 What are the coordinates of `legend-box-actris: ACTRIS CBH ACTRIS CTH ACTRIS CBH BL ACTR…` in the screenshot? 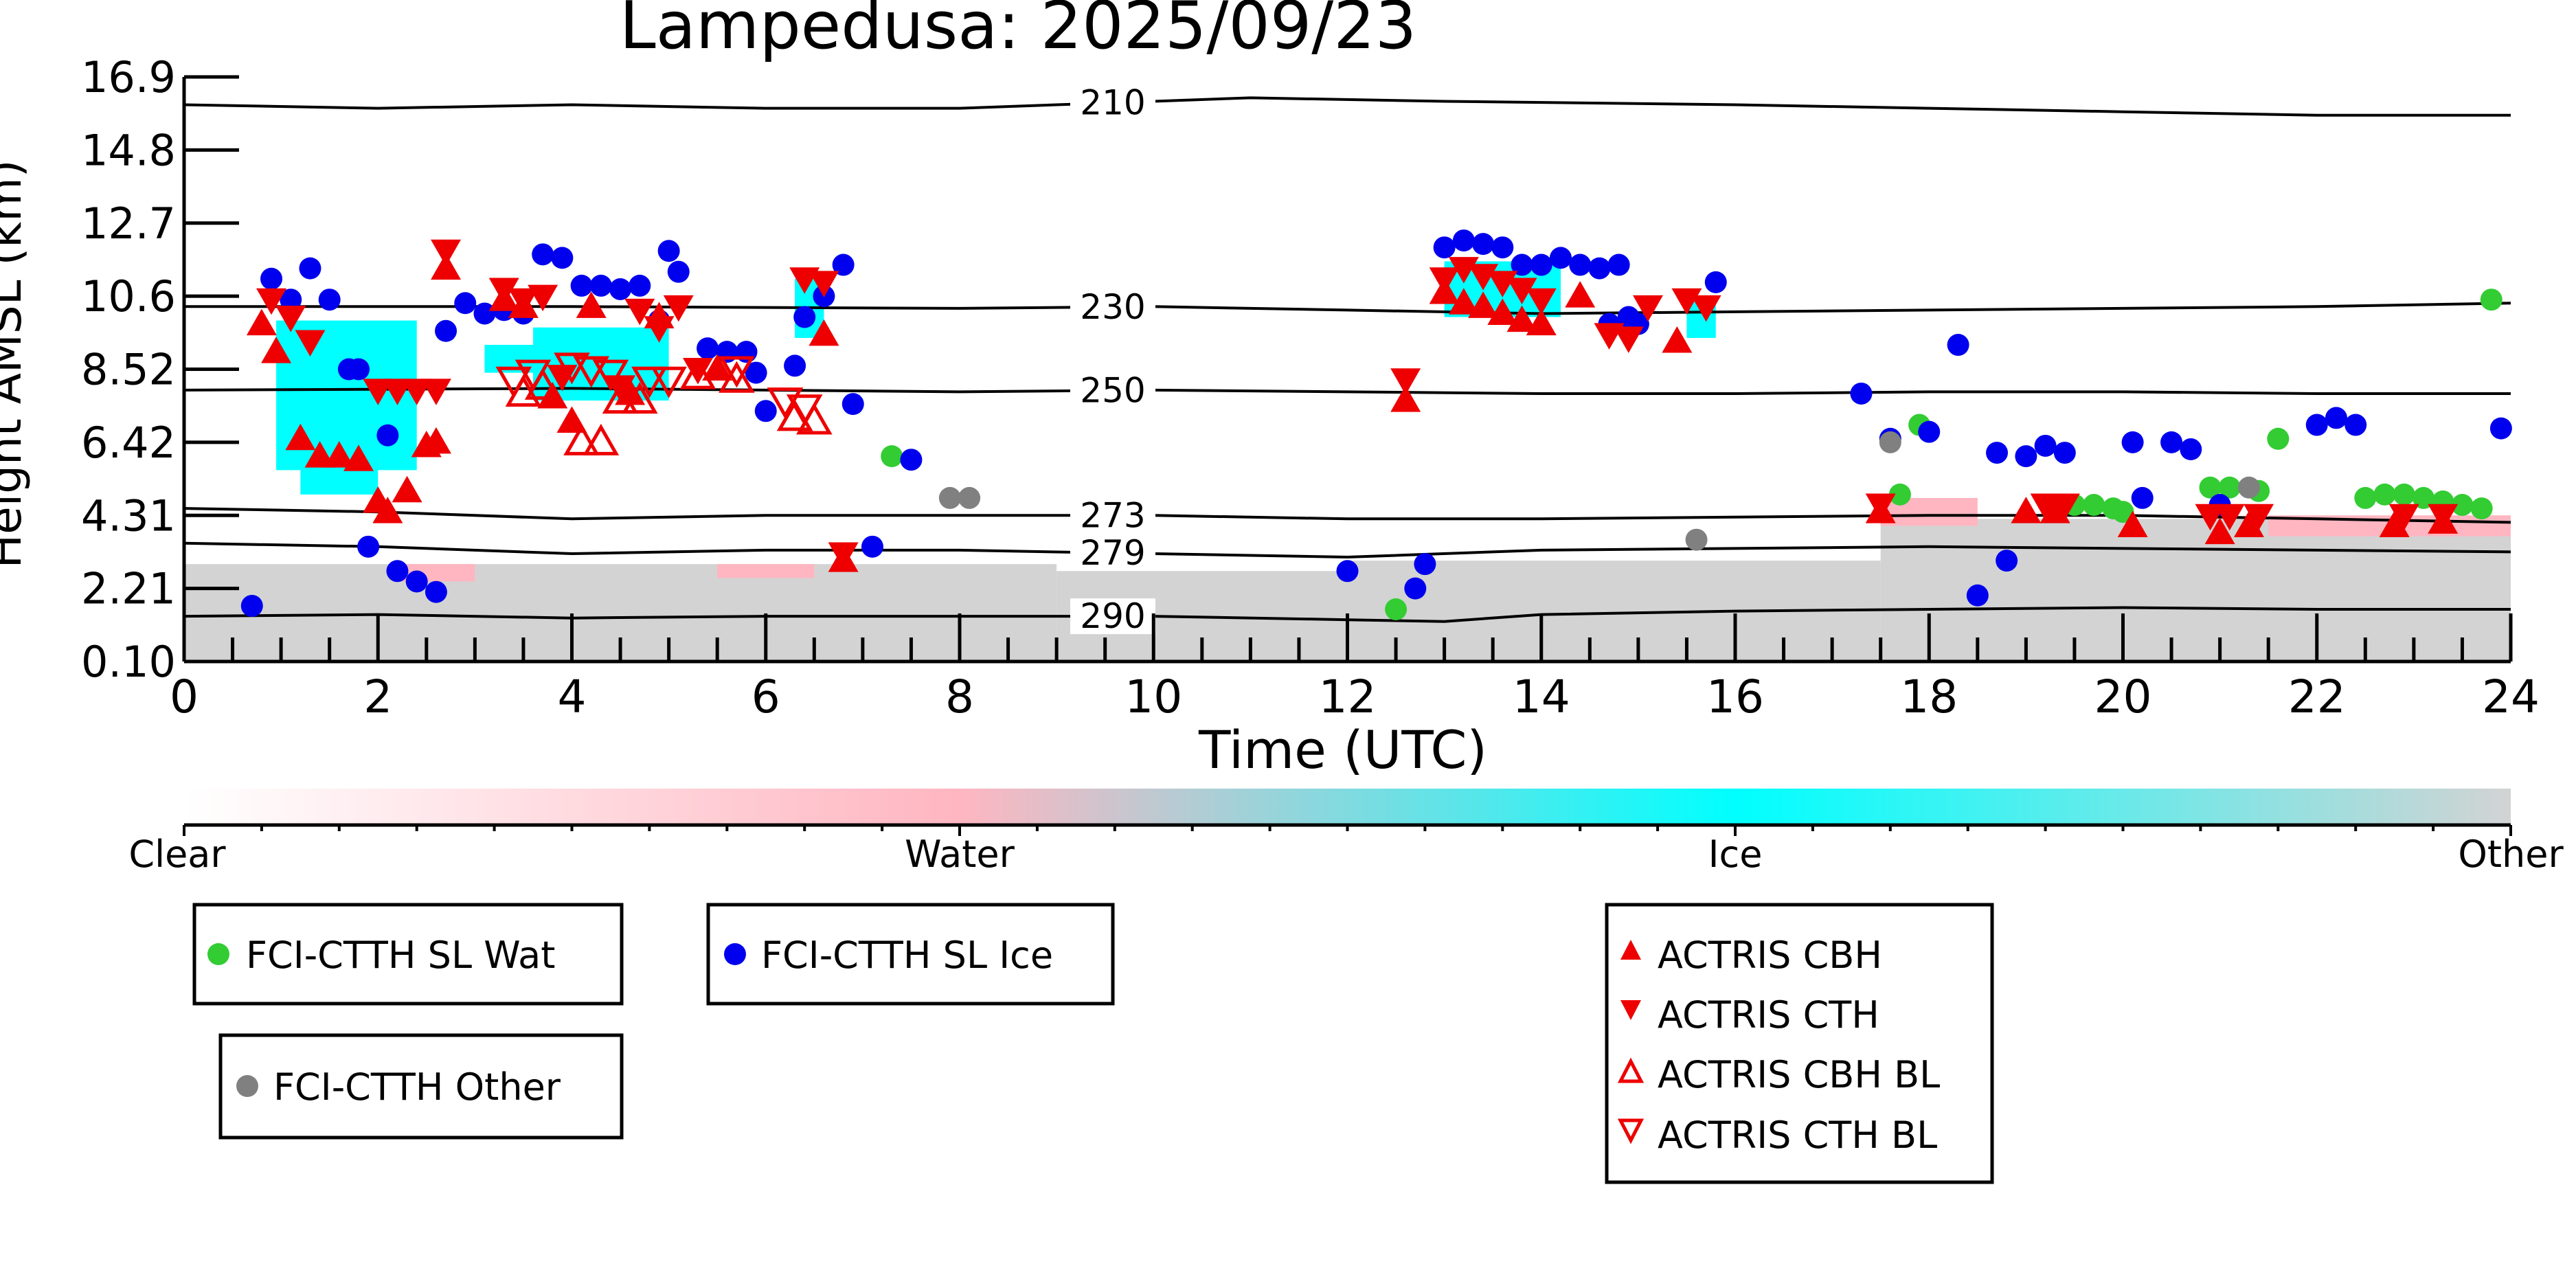 It's located at (1799, 1043).